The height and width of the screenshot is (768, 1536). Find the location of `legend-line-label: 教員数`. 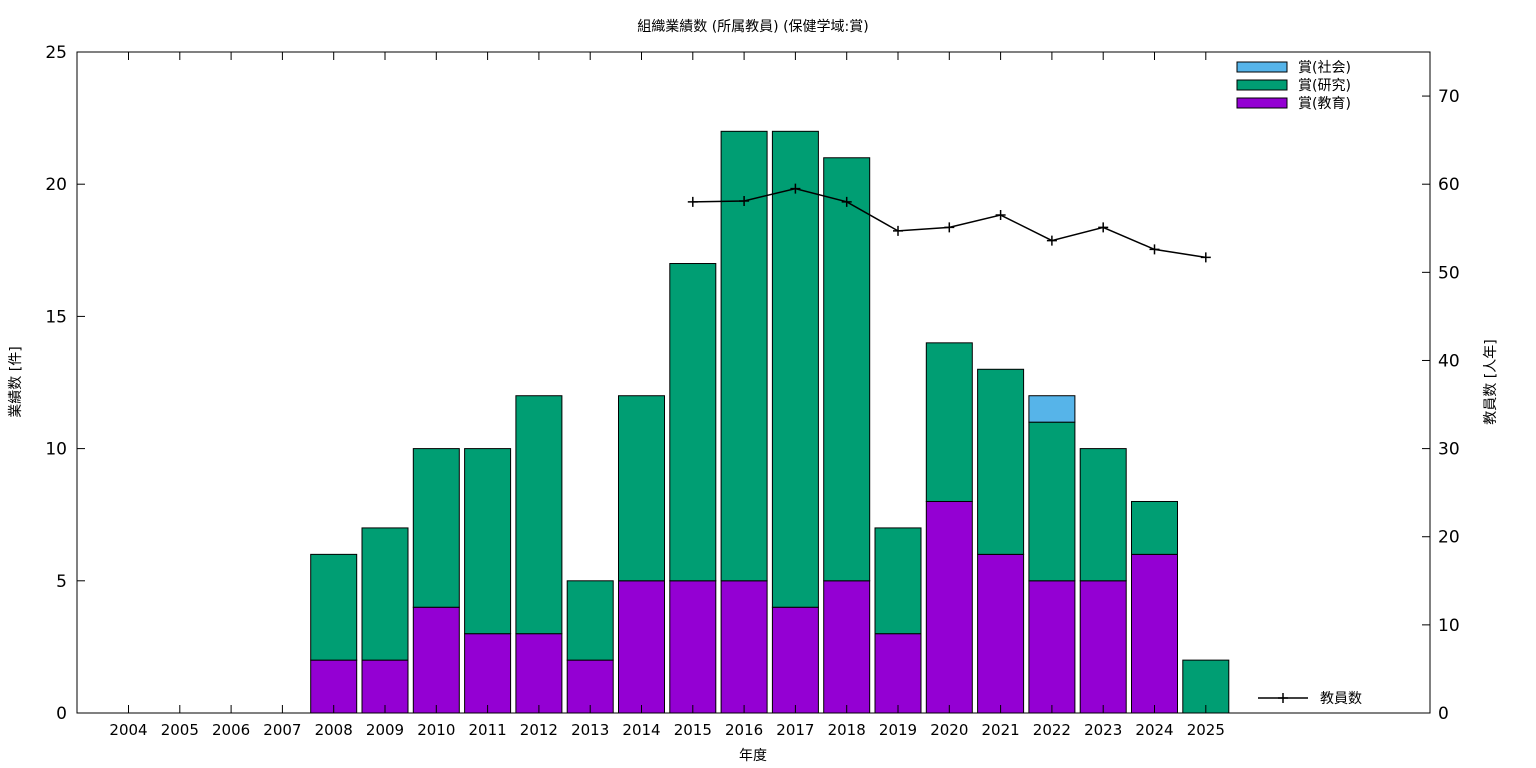

legend-line-label: 教員数 is located at coordinates (1341, 699).